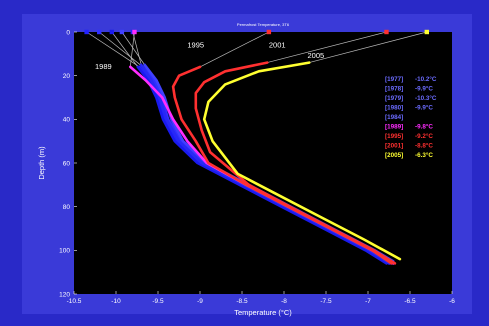  I want to click on y-axis-ticks: 0 20 40 60 80 100 120, so click(68, 163).